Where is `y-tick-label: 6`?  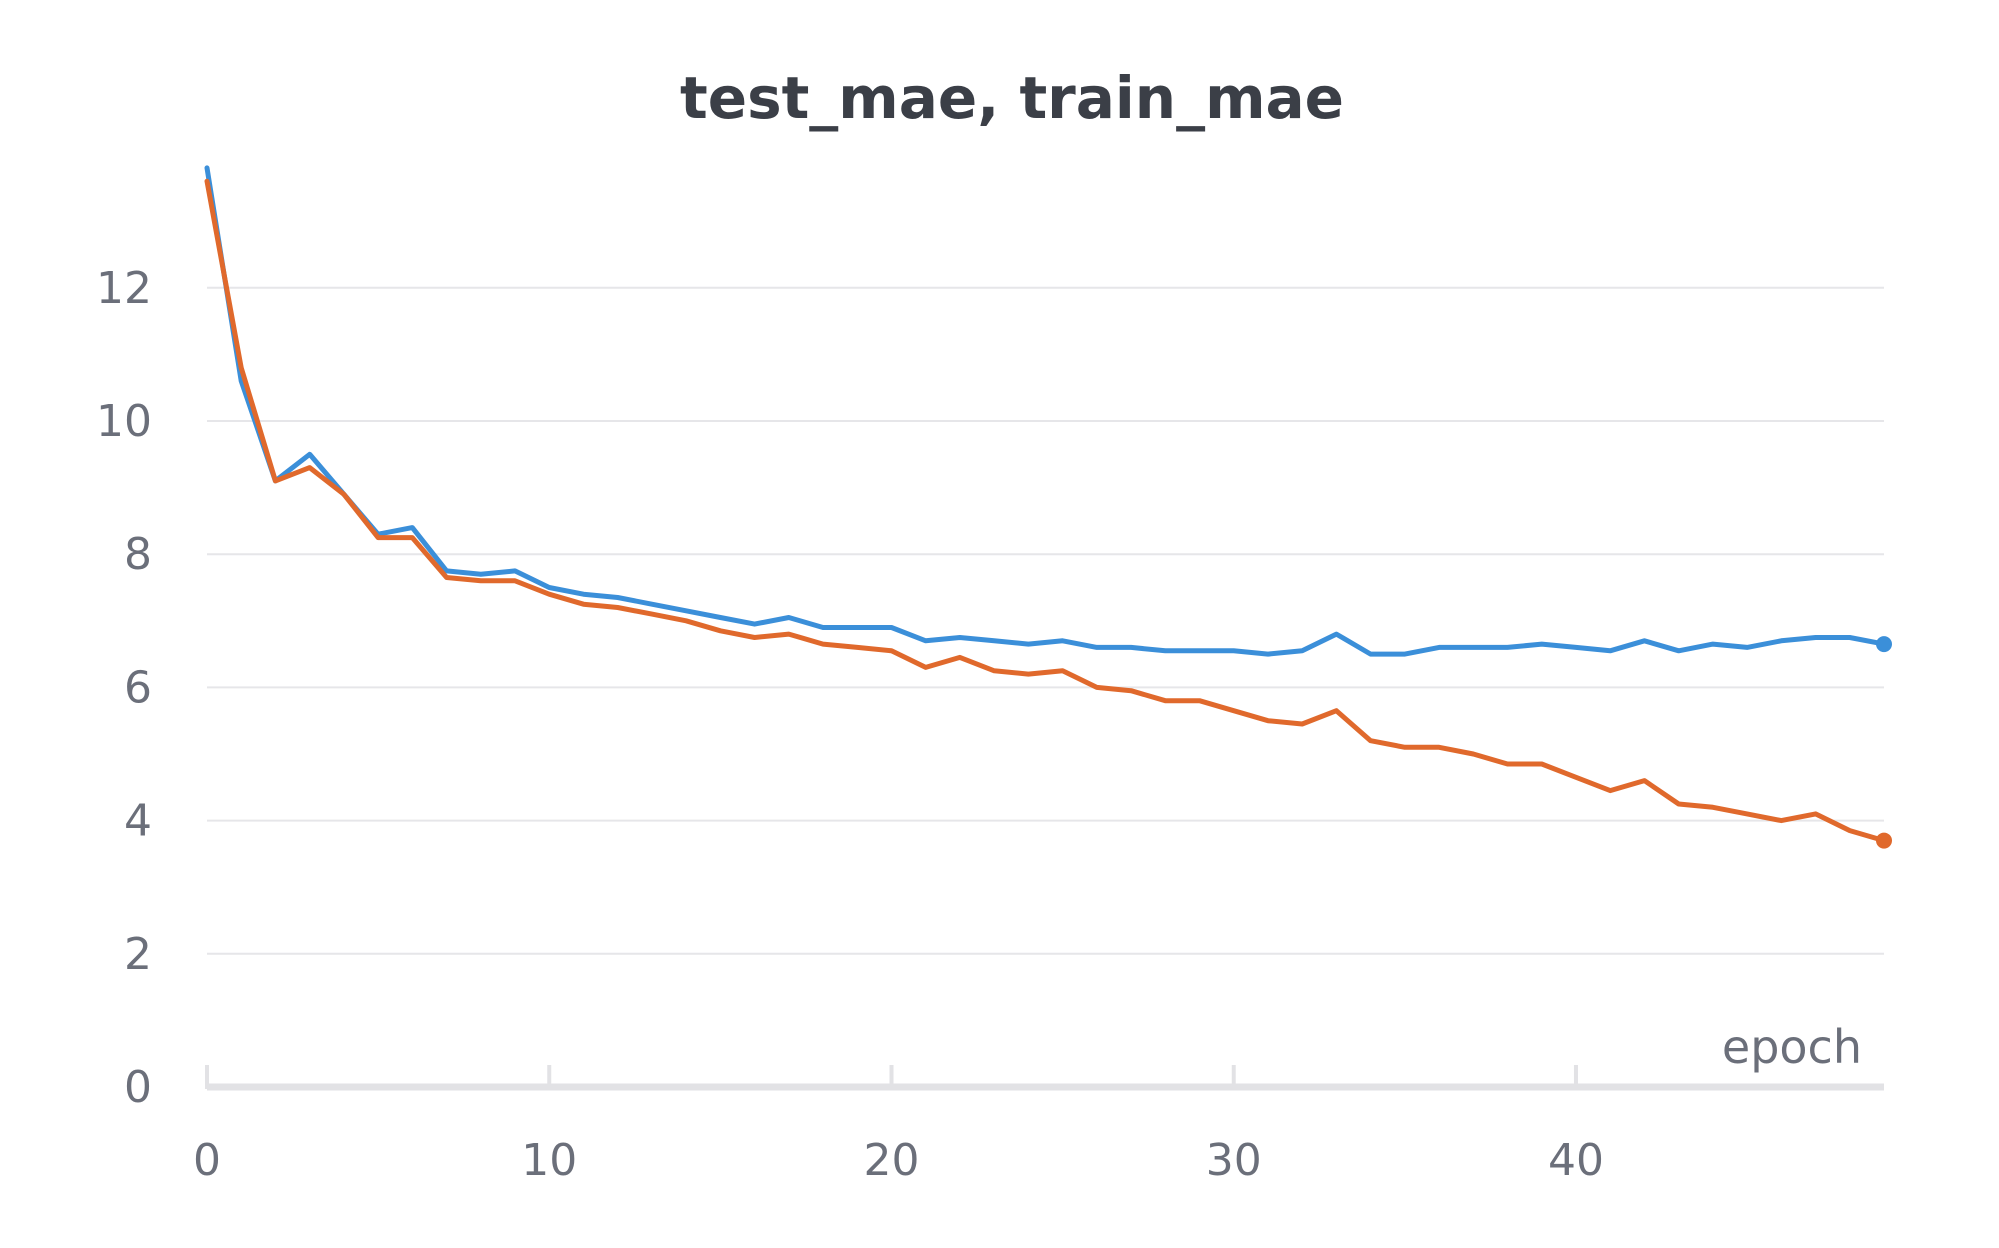 y-tick-label: 6 is located at coordinates (138, 687).